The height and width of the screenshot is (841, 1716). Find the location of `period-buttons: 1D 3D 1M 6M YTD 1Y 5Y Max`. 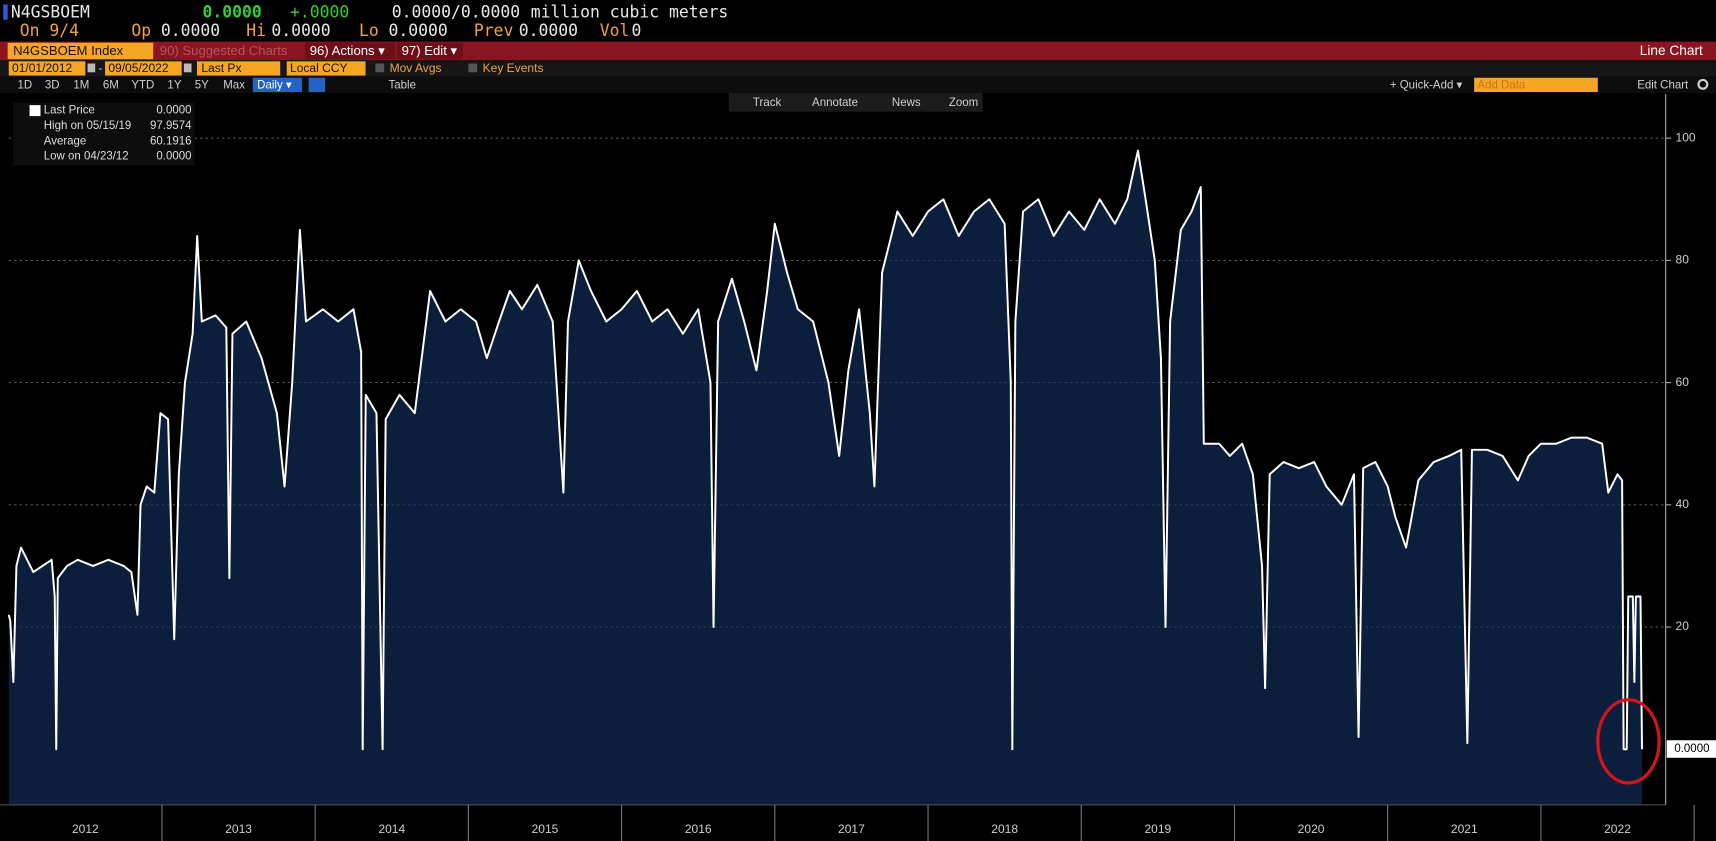

period-buttons: 1D 3D 1M 6M YTD 1Y 5Y Max is located at coordinates (132, 85).